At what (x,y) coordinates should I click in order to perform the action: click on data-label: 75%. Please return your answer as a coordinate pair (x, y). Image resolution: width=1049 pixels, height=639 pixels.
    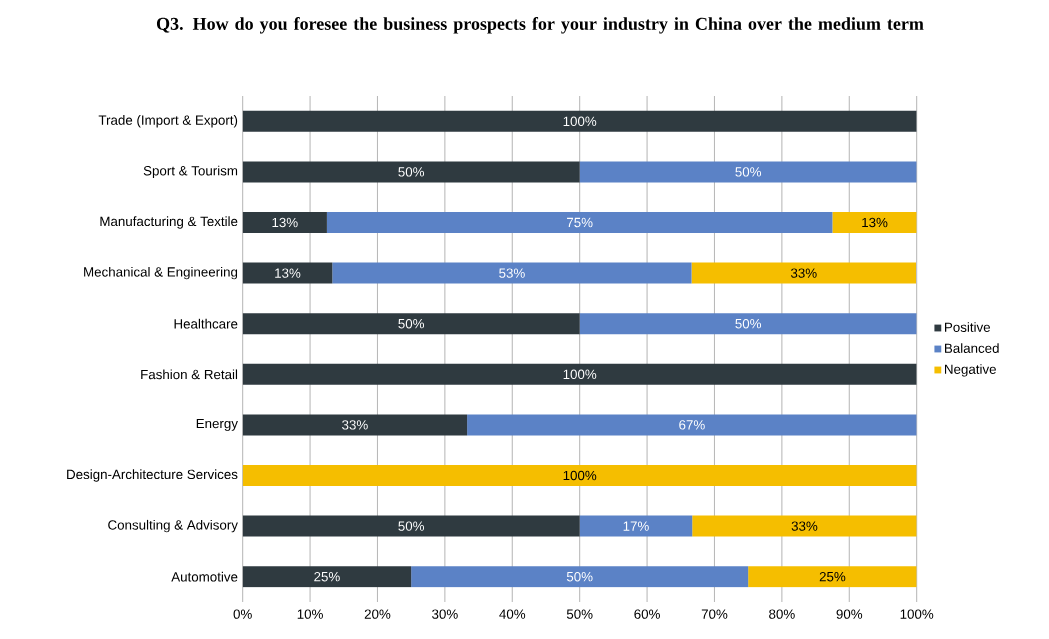
    Looking at the image, I should click on (580, 222).